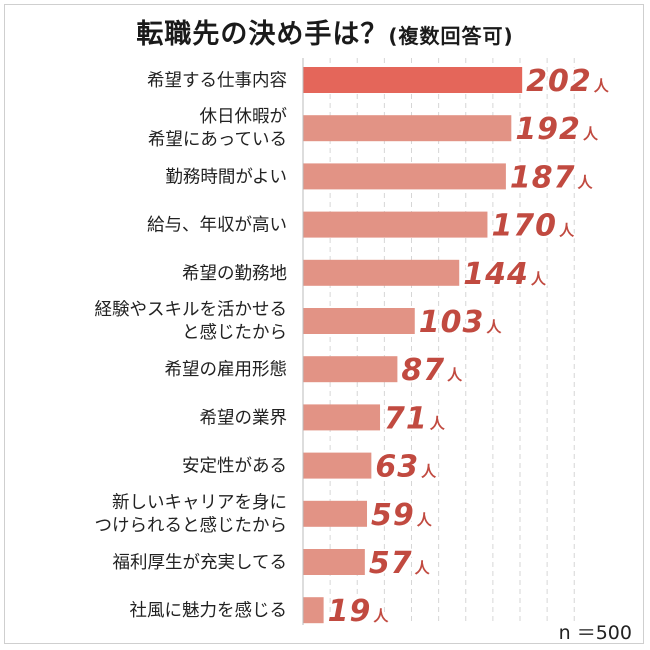  What do you see at coordinates (359, 611) in the screenshot?
I see `value-label: 19 人` at bounding box center [359, 611].